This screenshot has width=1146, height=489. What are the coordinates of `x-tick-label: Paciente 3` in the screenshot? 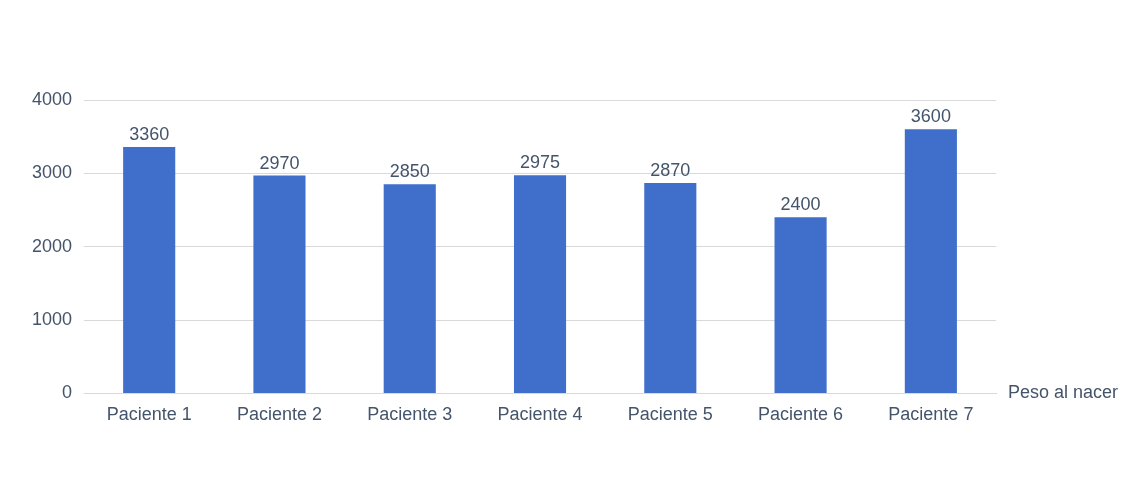 It's located at (410, 414).